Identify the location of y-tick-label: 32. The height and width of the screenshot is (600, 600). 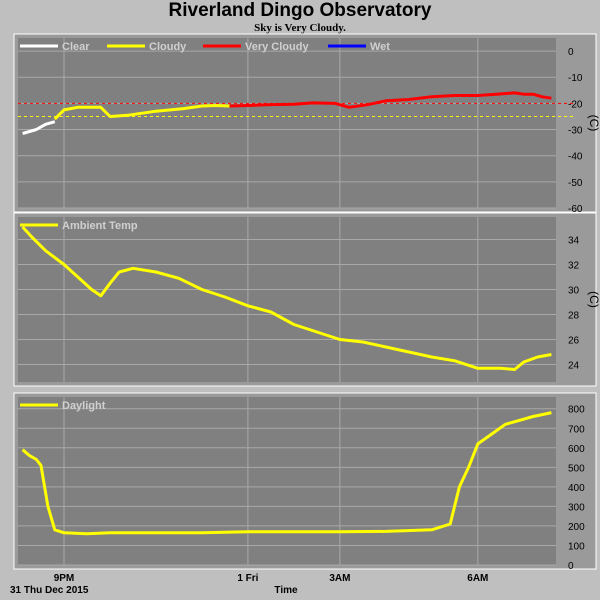
(574, 266).